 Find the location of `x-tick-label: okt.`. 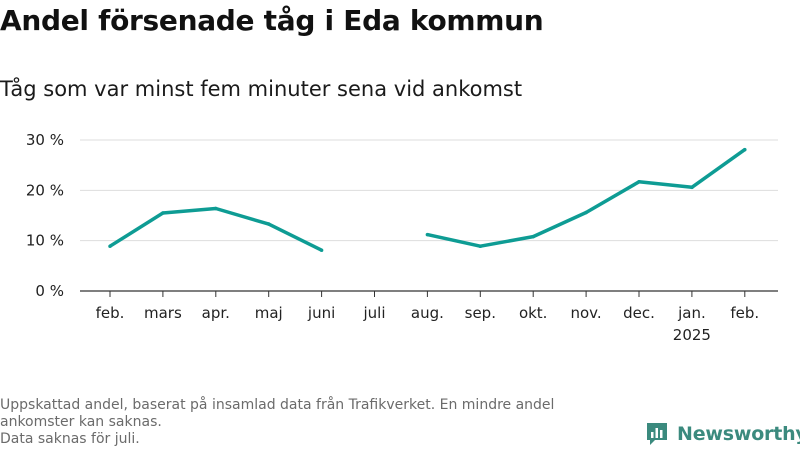

x-tick-label: okt. is located at coordinates (533, 313).